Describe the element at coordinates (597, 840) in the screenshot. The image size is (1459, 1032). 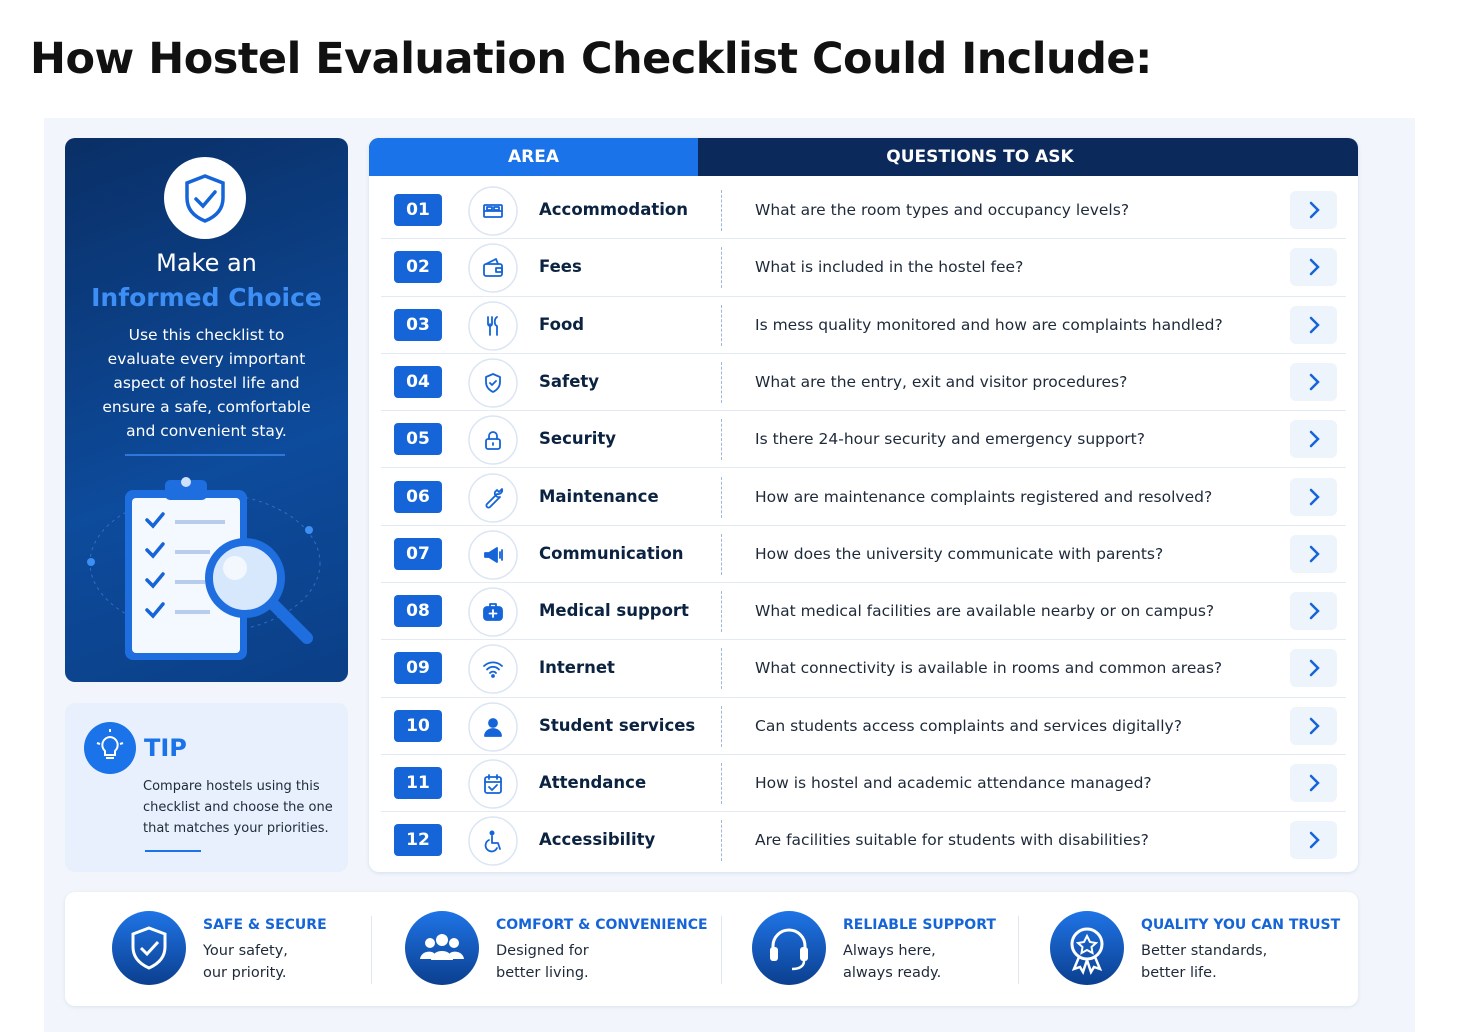
I see `row-area: Accessibility` at that location.